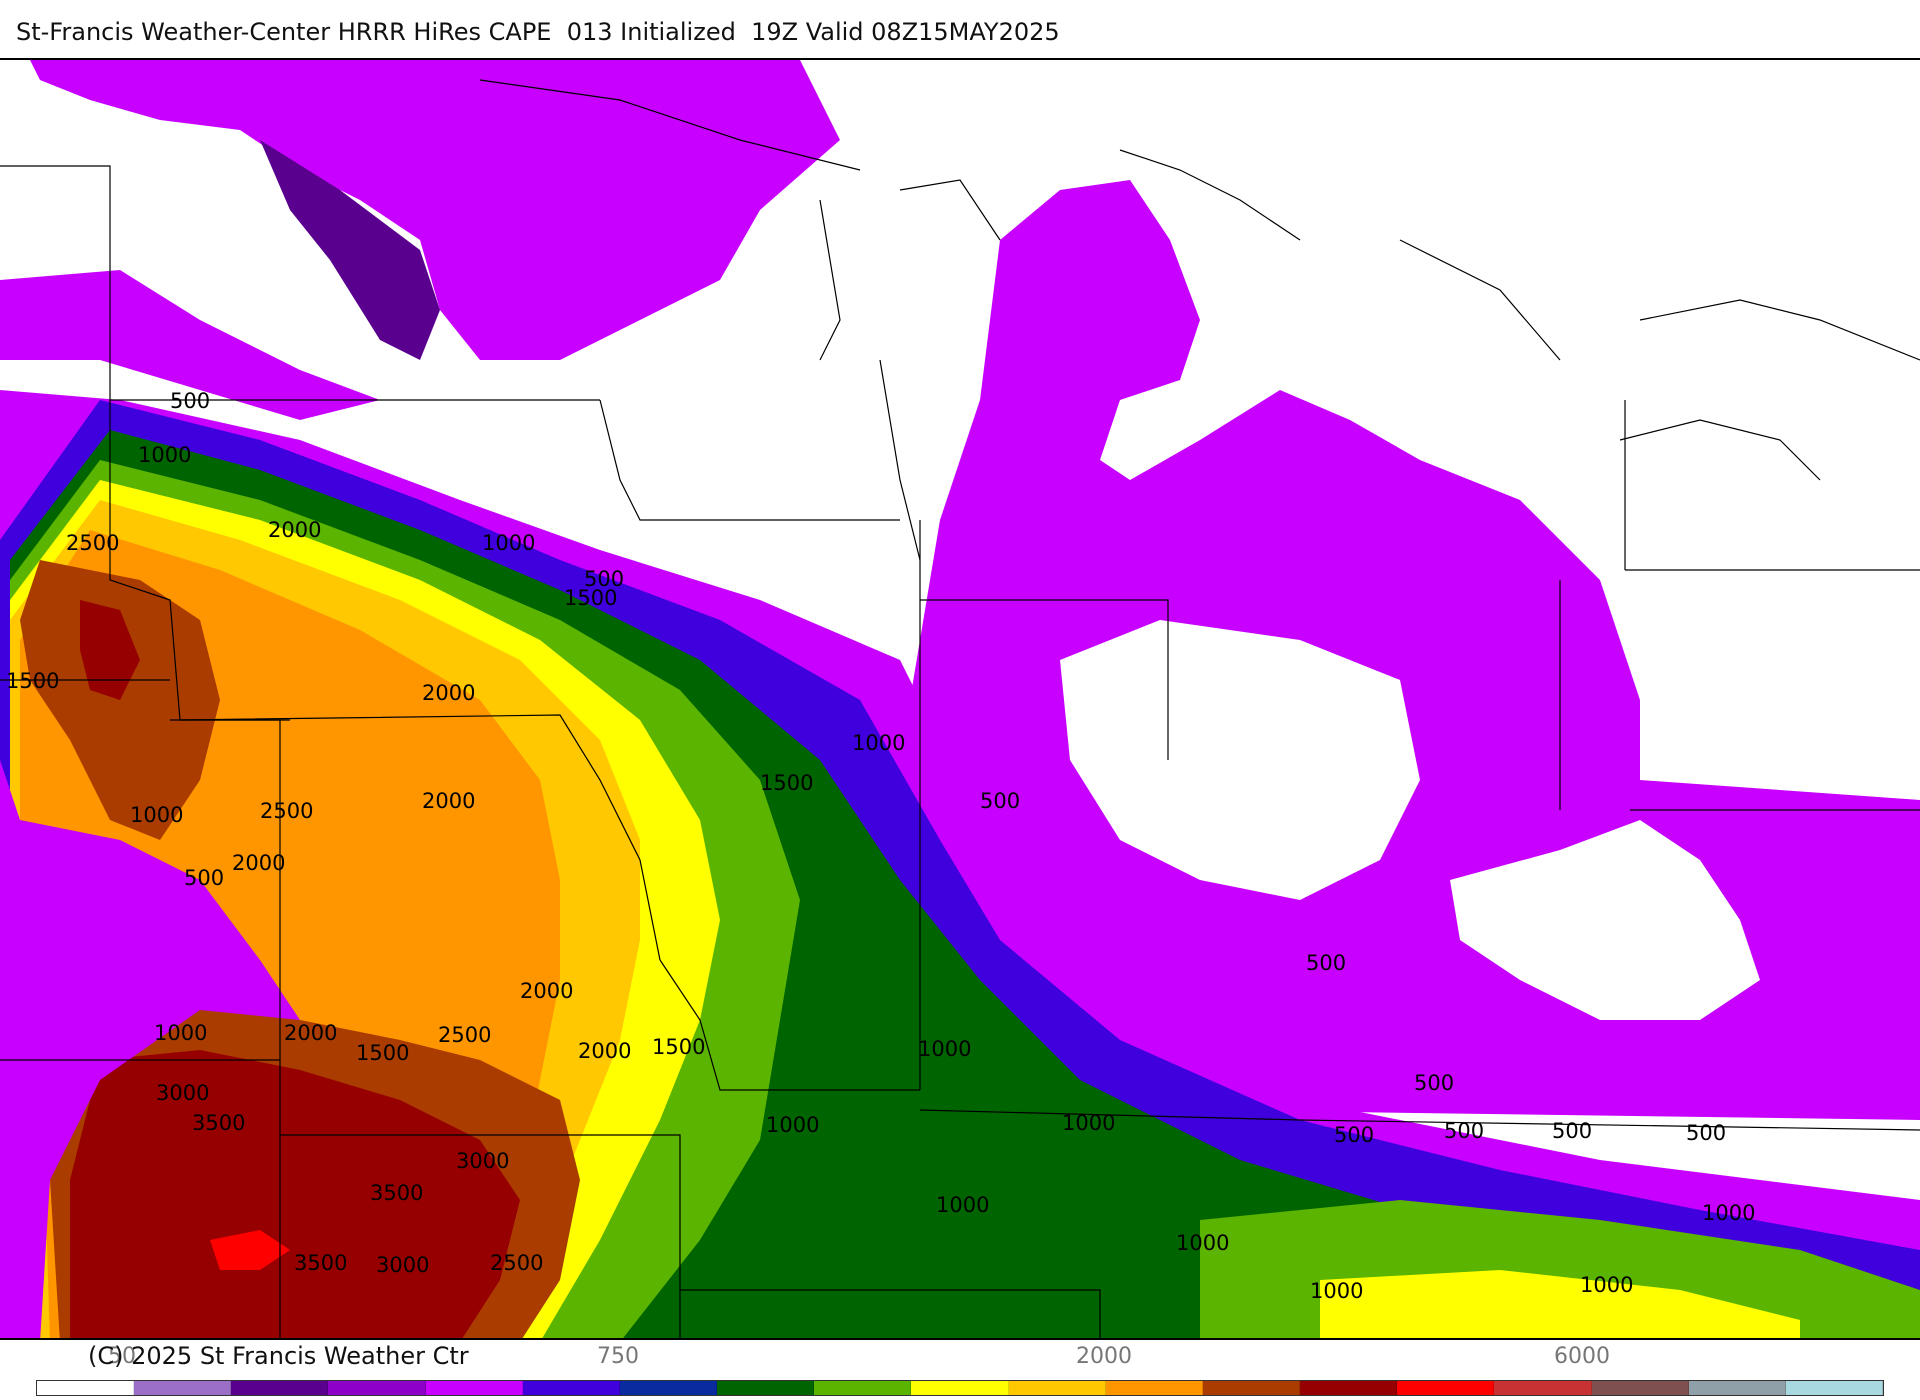 Image resolution: width=1920 pixels, height=1400 pixels. What do you see at coordinates (350, 250) in the screenshot?
I see `cape-region-north-edge` at bounding box center [350, 250].